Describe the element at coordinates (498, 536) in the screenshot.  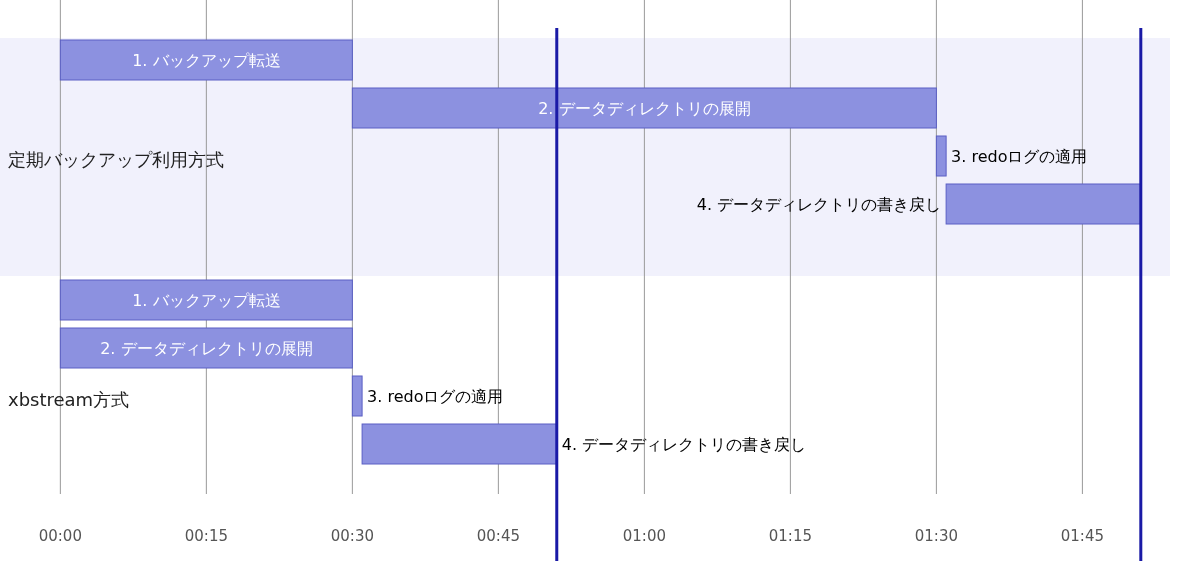
I see `x-tick-label: 00:45` at that location.